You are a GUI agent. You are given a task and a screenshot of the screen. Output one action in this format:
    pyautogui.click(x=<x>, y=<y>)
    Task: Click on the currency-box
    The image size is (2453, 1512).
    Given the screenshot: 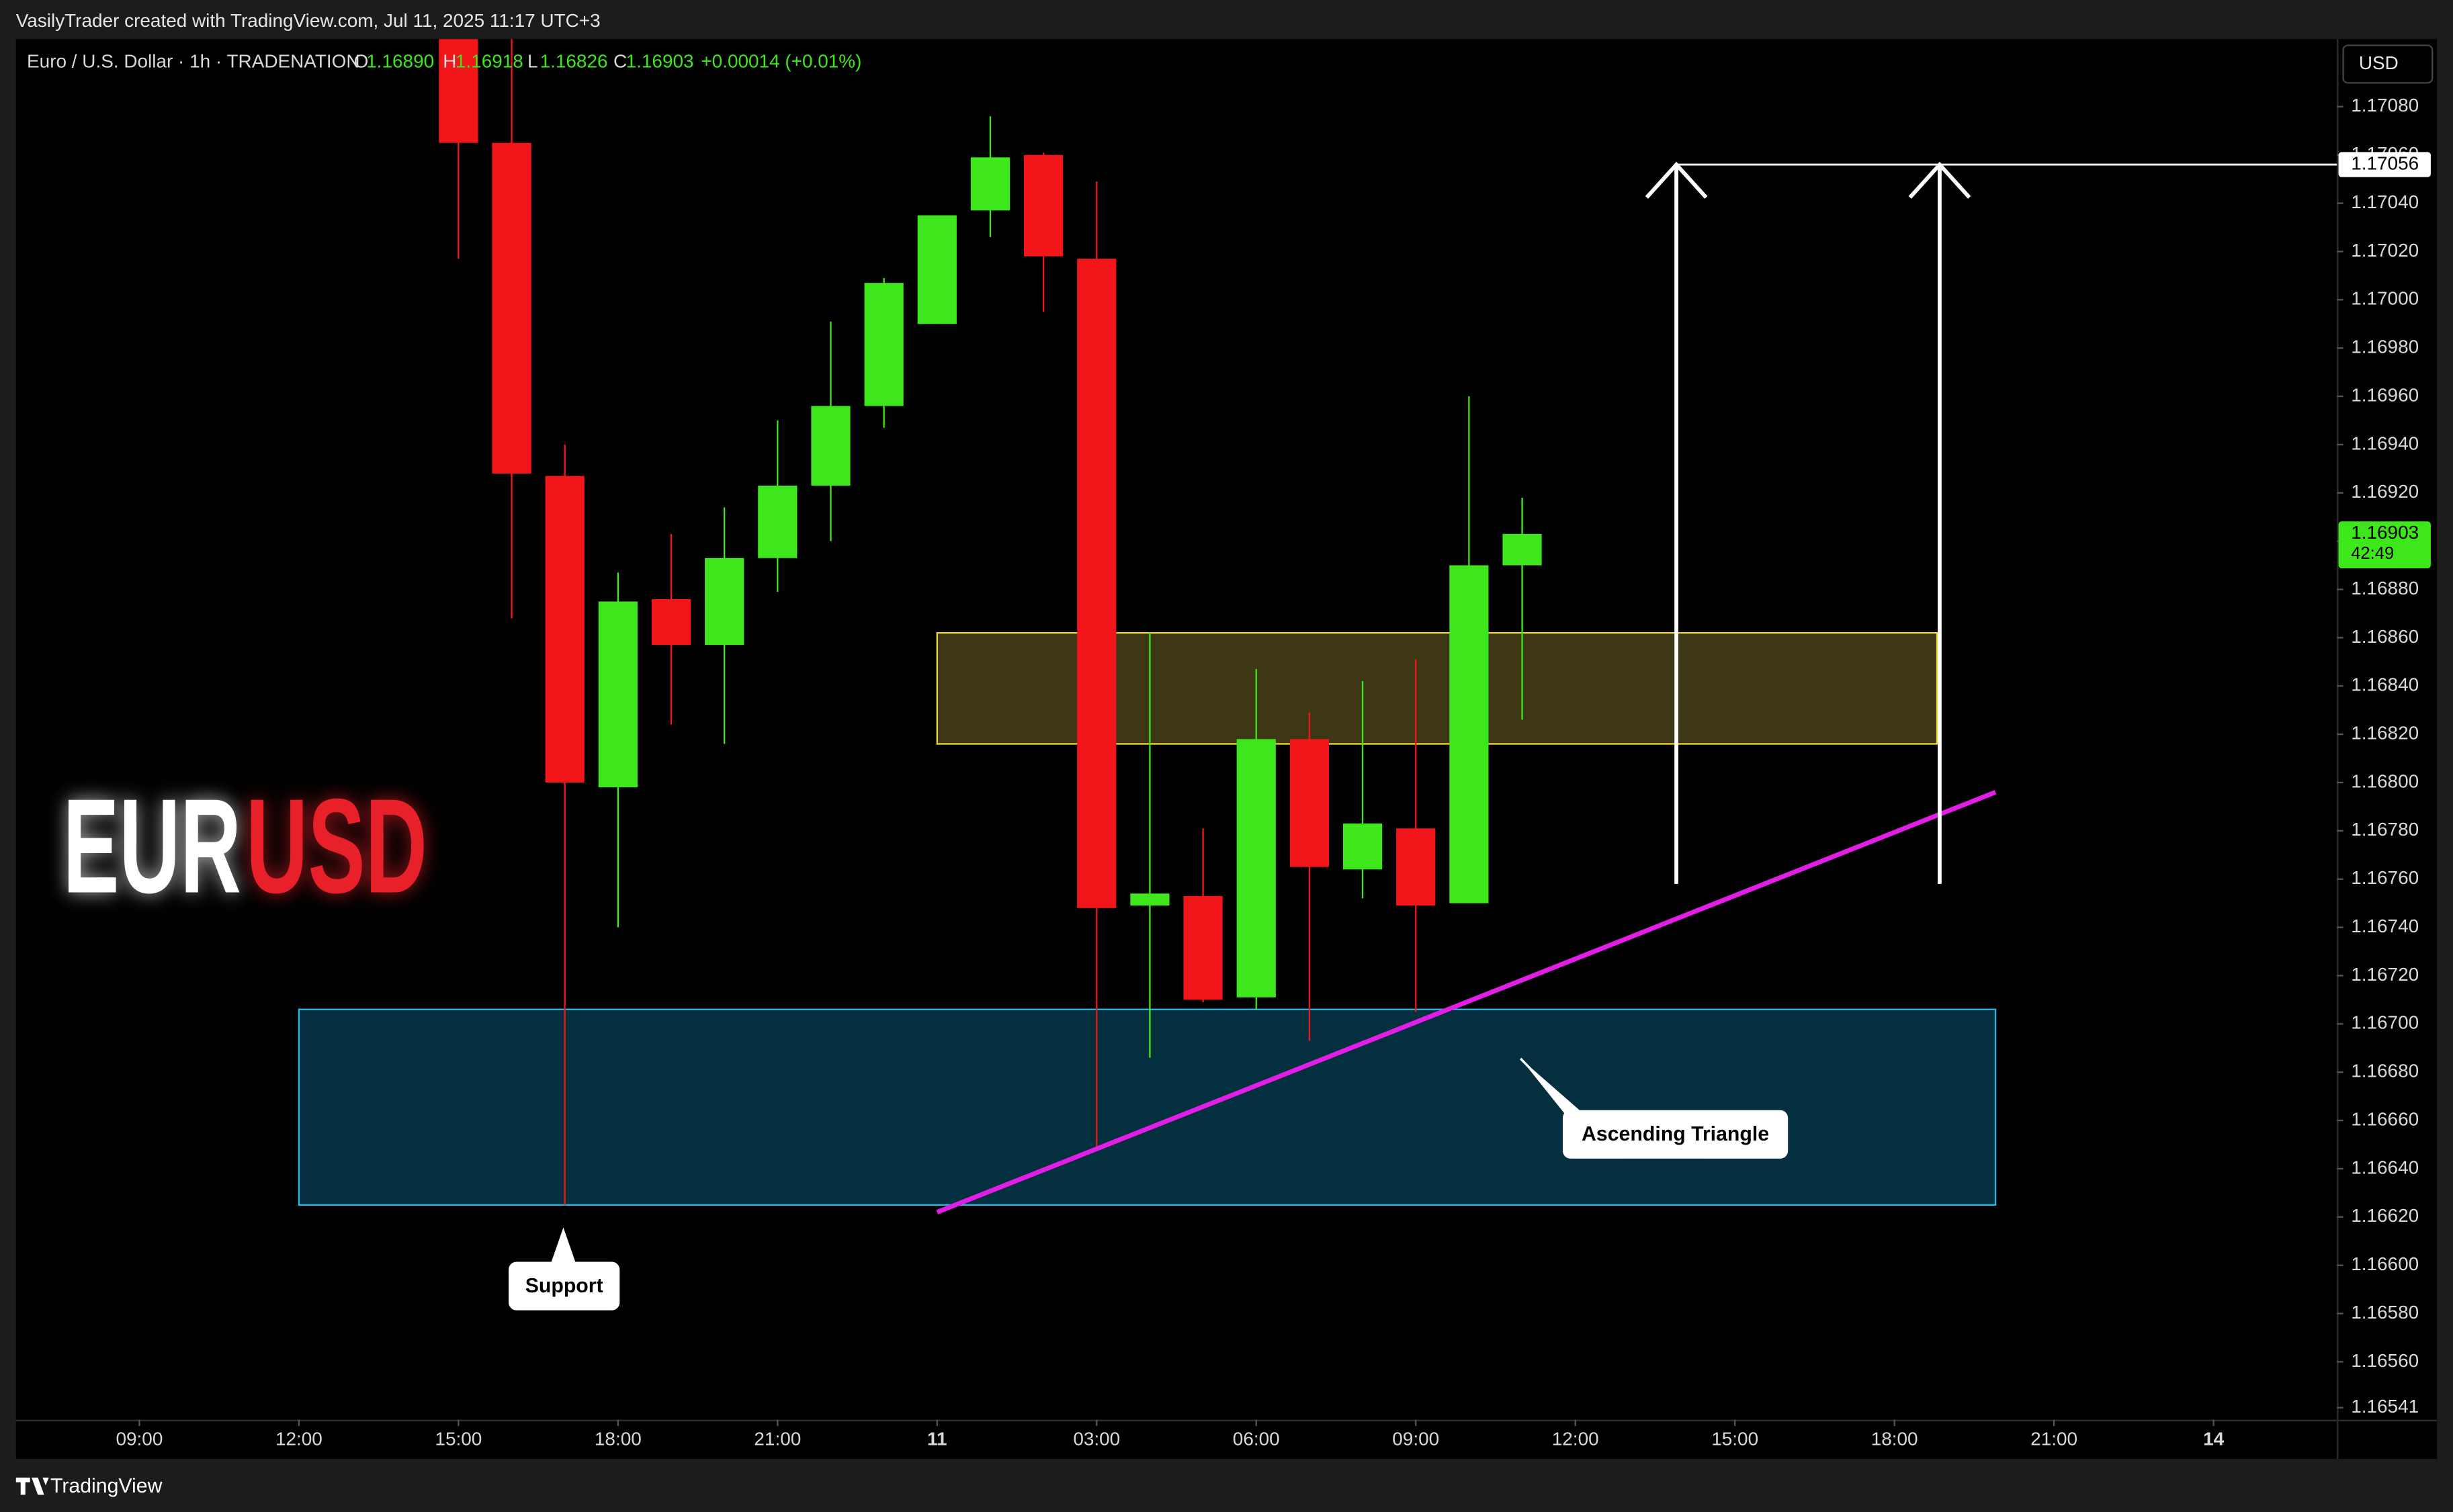 What is the action you would take?
    pyautogui.click(x=2388, y=64)
    